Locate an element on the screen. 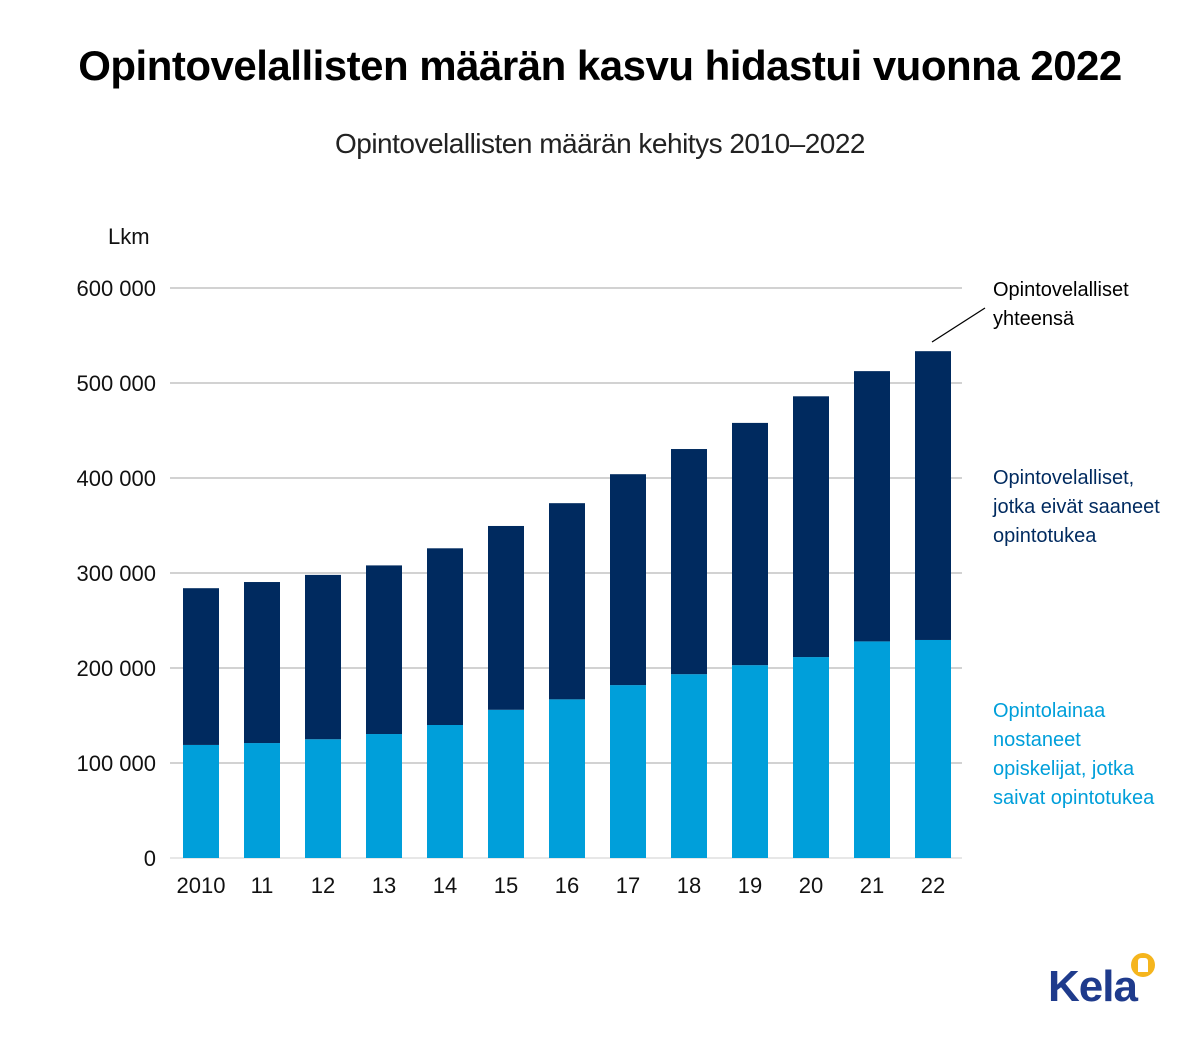 The width and height of the screenshot is (1200, 1050). x-tick-label: 16 is located at coordinates (567, 885).